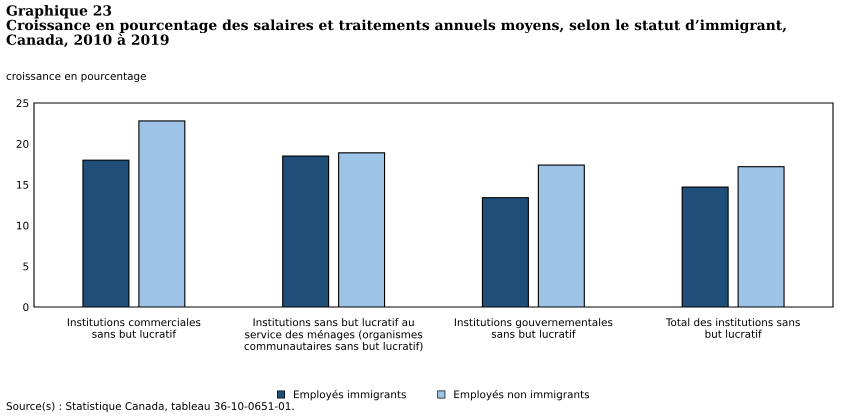 The height and width of the screenshot is (417, 851). Describe the element at coordinates (76, 77) in the screenshot. I see `y-axis-title: croissance en pourcentage` at that location.